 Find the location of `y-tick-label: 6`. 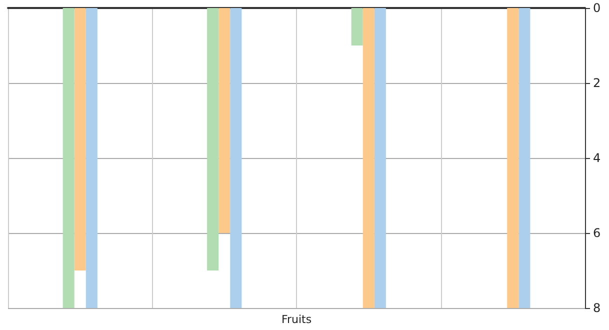

y-tick-label: 6 is located at coordinates (597, 233).